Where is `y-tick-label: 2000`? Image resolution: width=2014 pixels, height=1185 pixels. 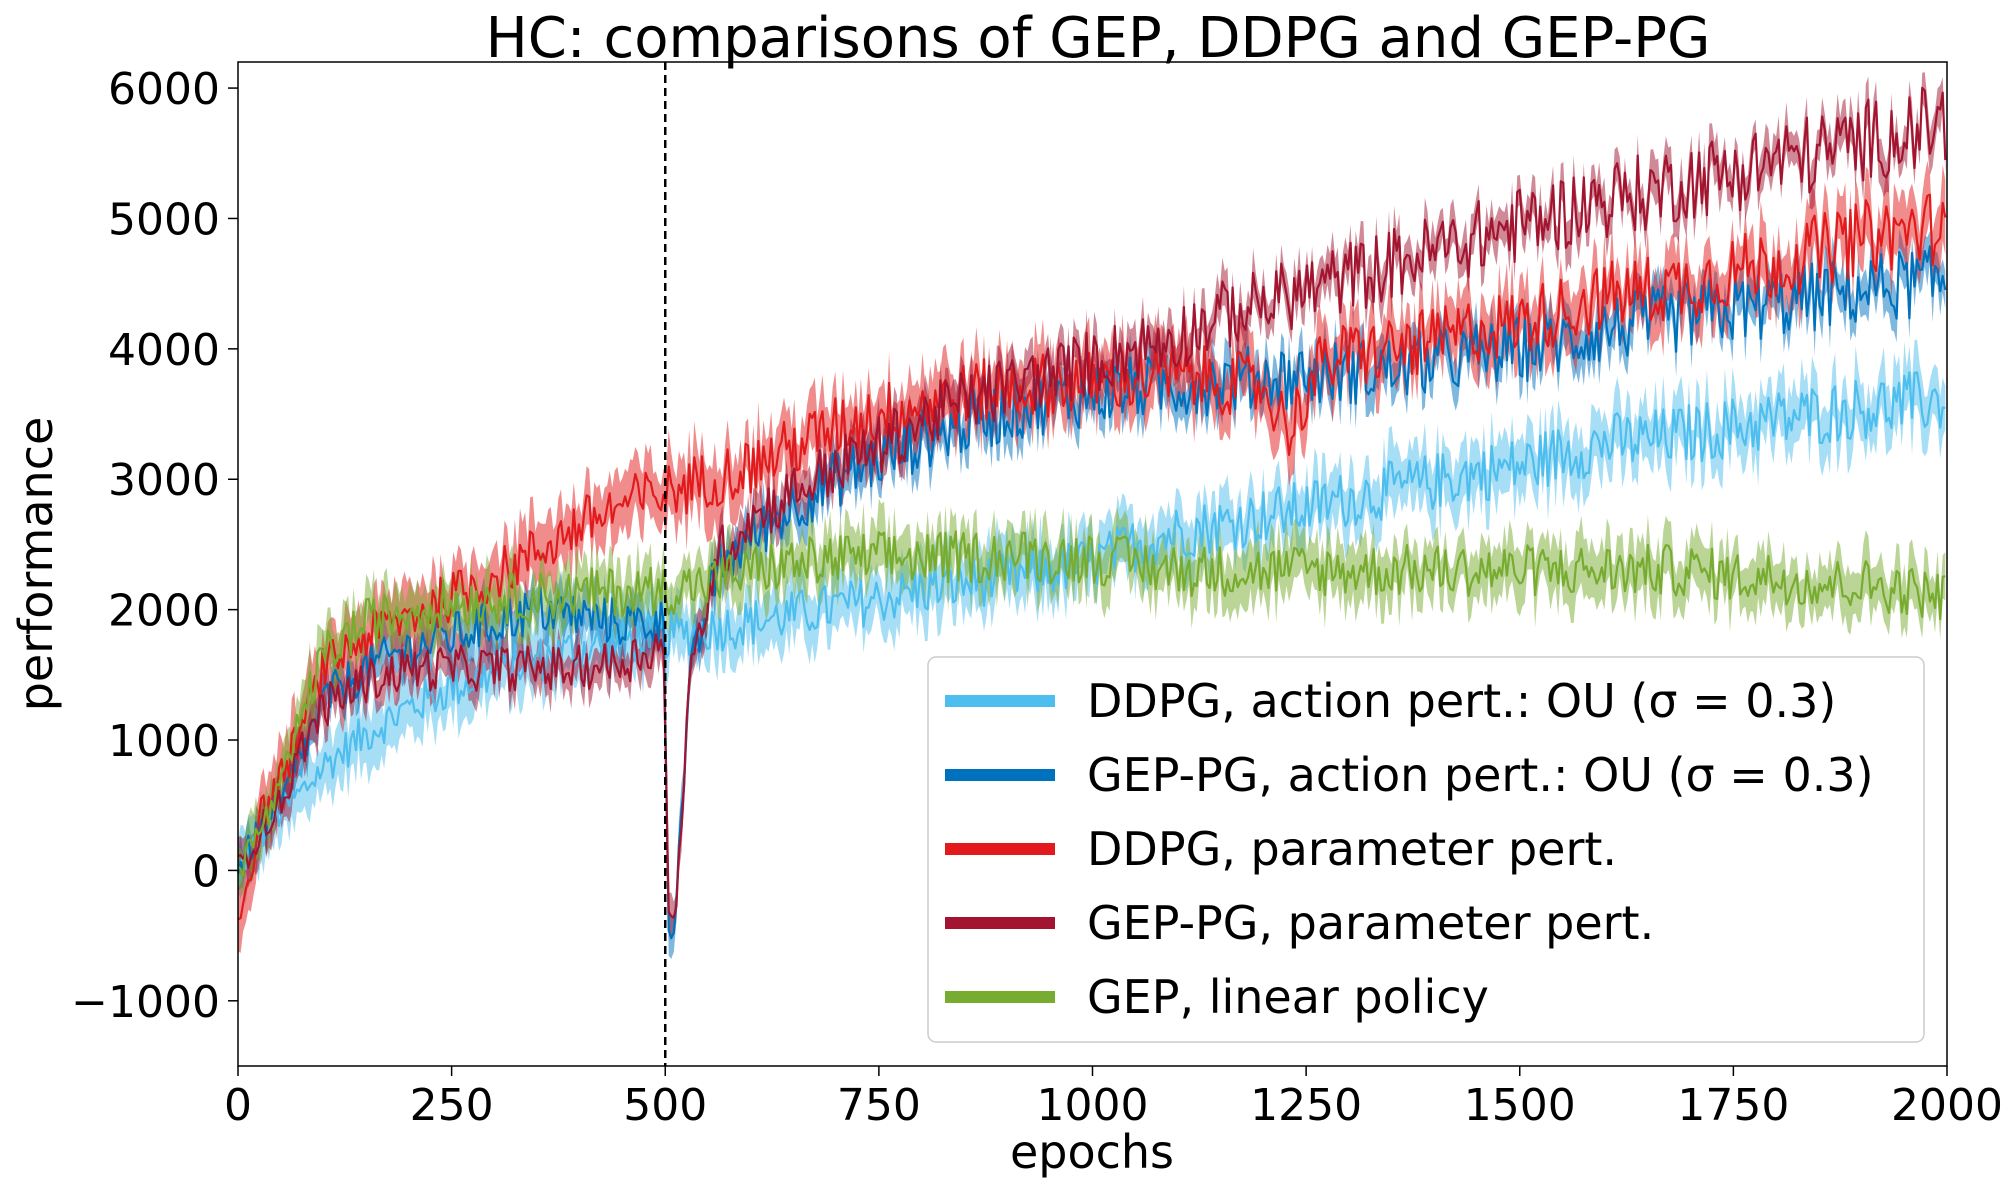
y-tick-label: 2000 is located at coordinates (164, 611).